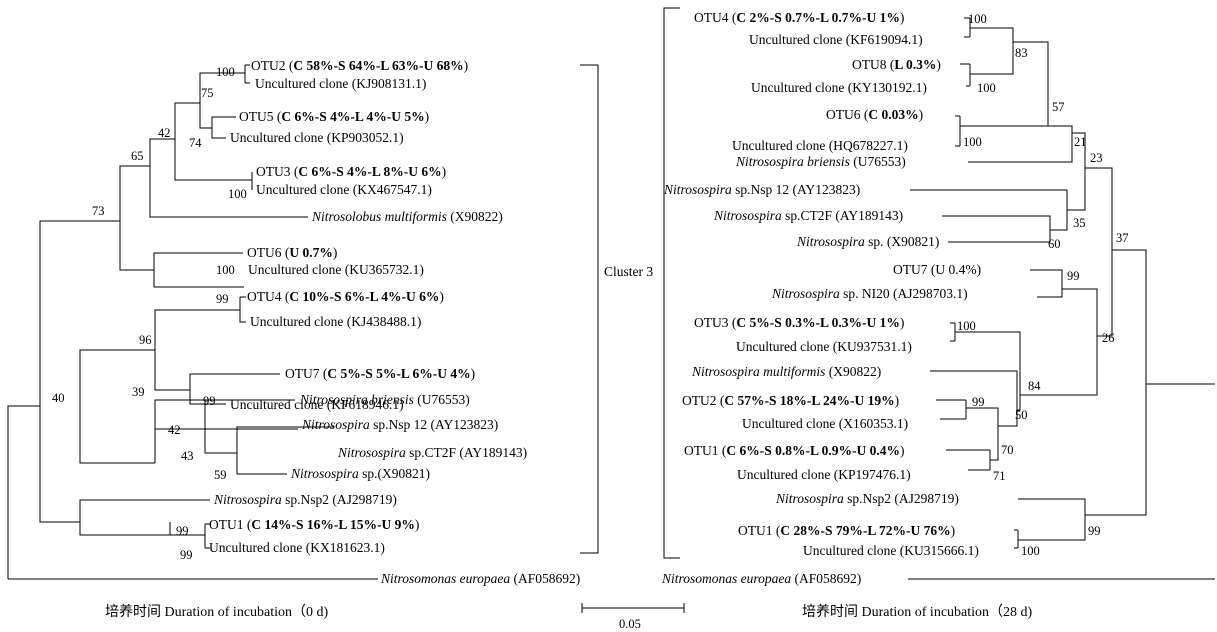 This screenshot has height=632, width=1217. I want to click on left-tree-leaf-label: Uncultured clone (KF618946.1), so click(317, 404).